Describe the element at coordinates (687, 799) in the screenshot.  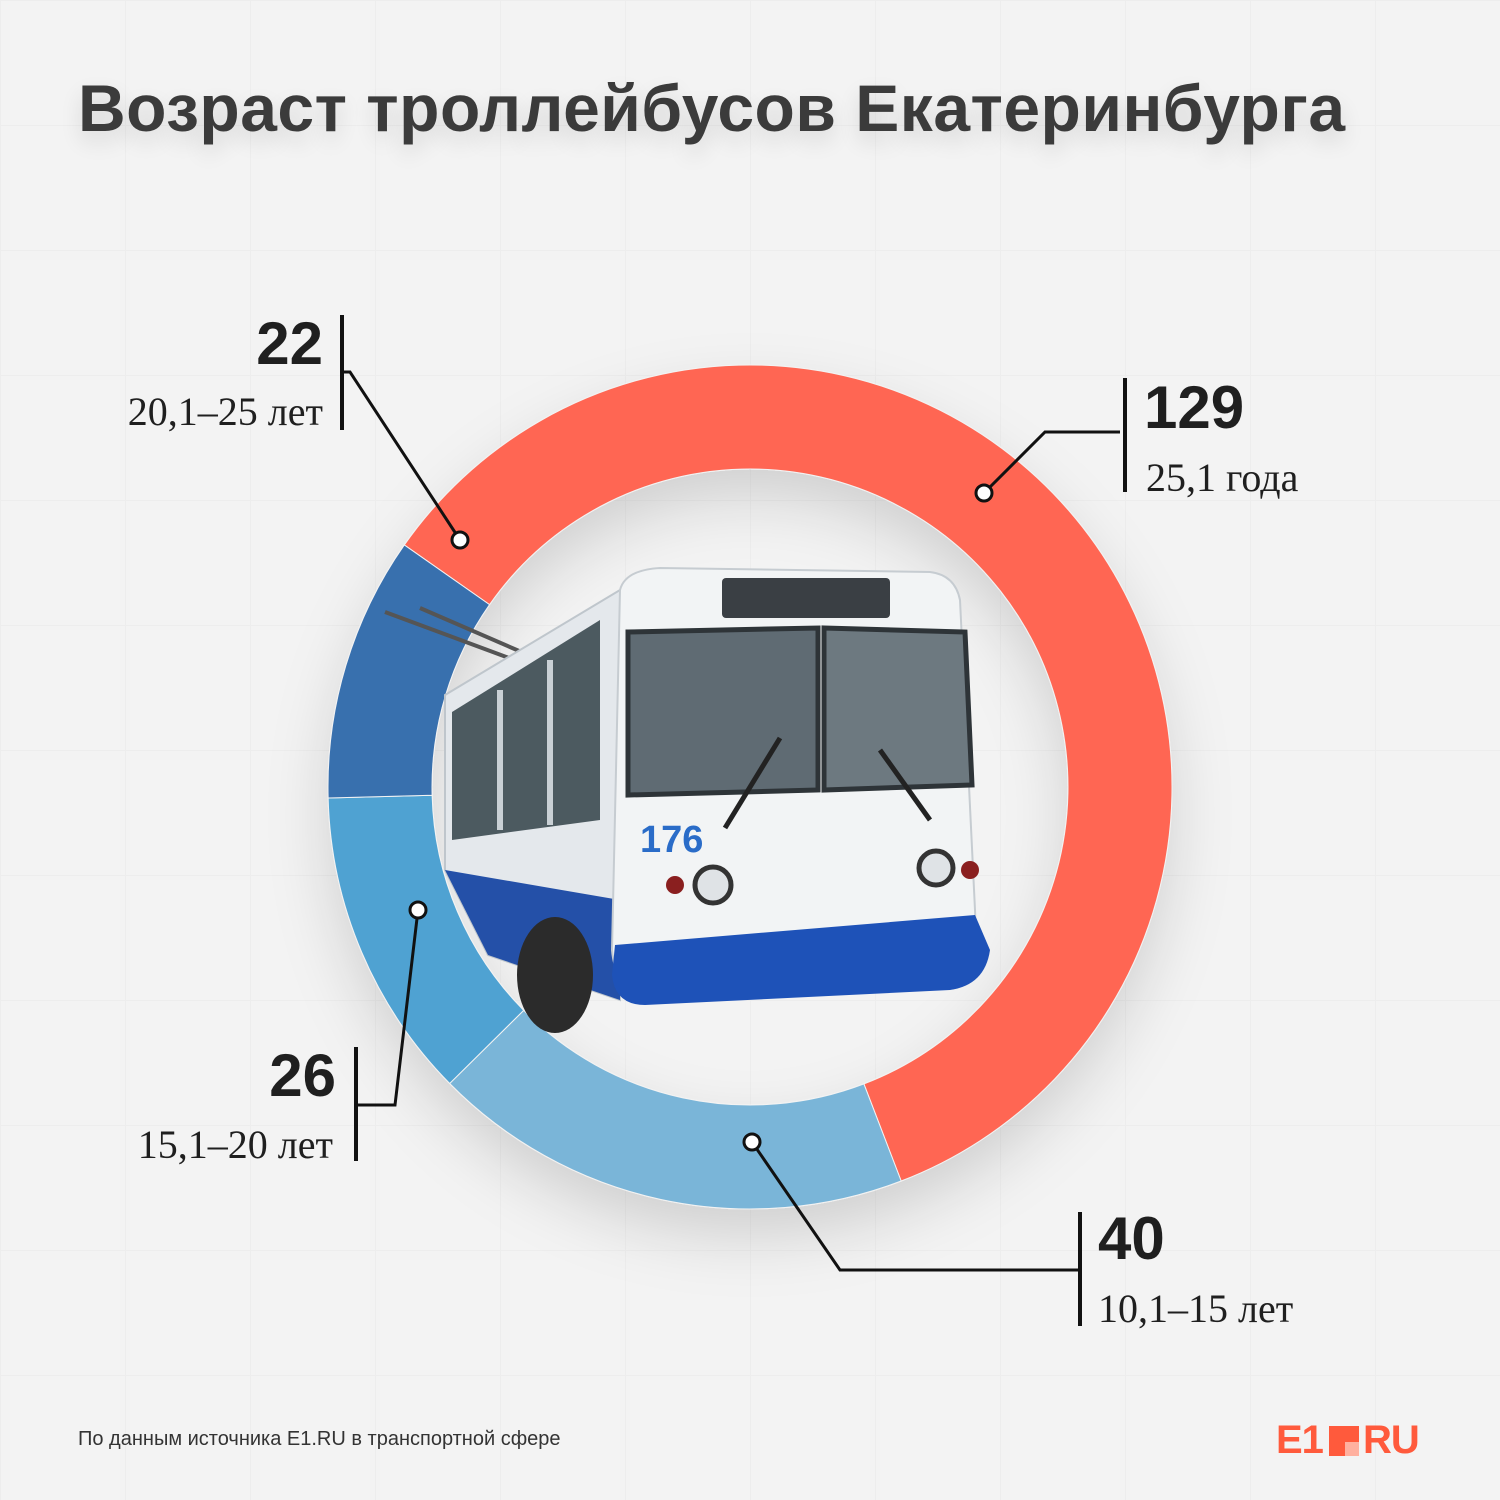
I see `trolleybus-photo: 176` at that location.